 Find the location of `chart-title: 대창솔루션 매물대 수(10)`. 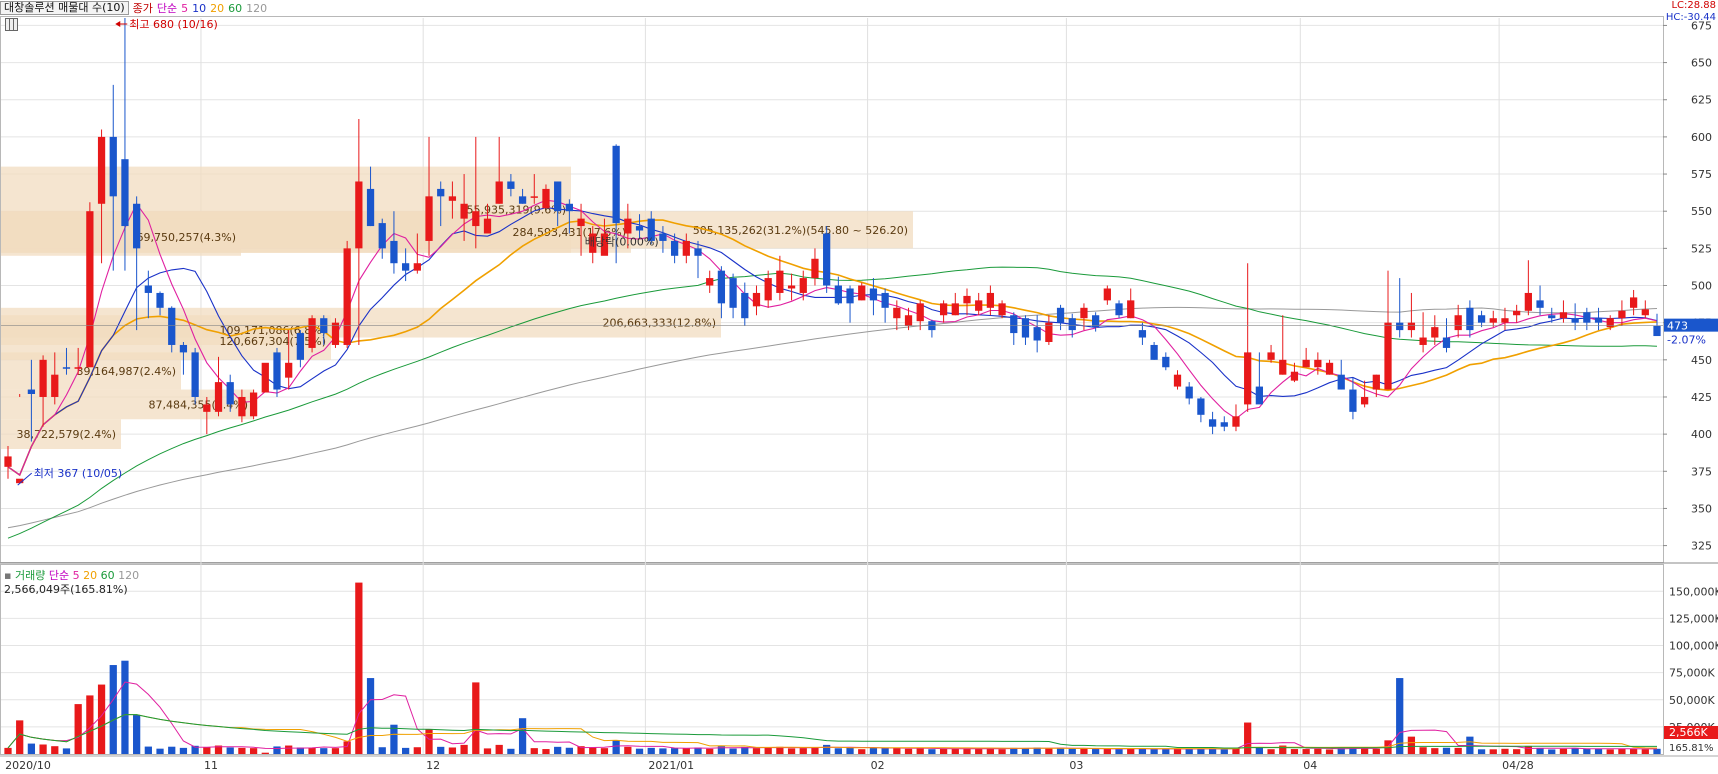

chart-title: 대창솔루션 매물대 수(10) is located at coordinates (64, 8).